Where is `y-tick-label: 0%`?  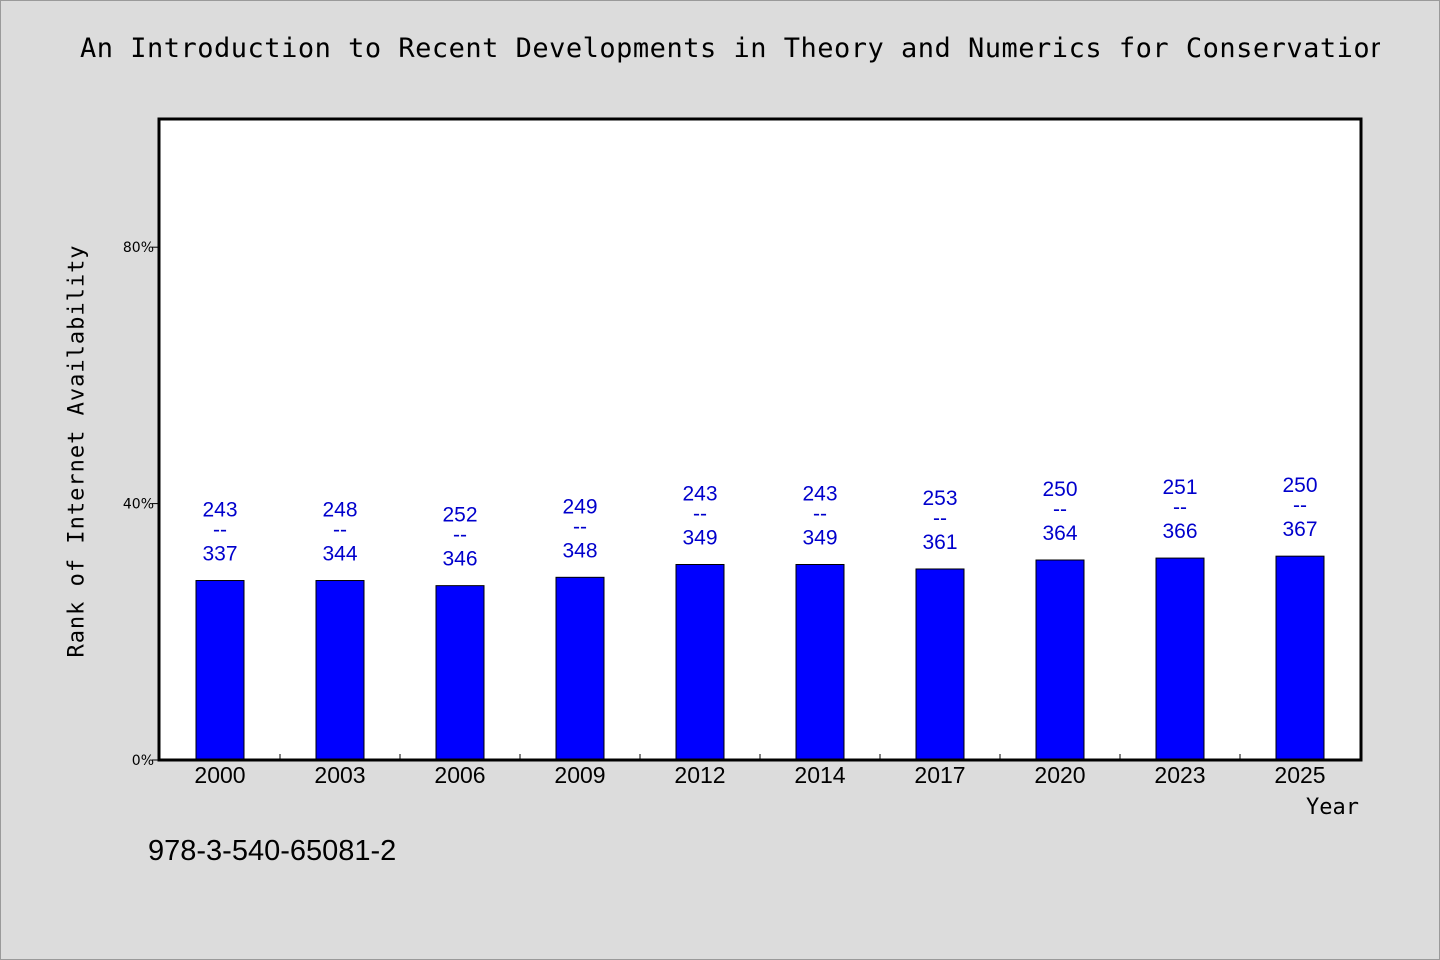 y-tick-label: 0% is located at coordinates (143, 761).